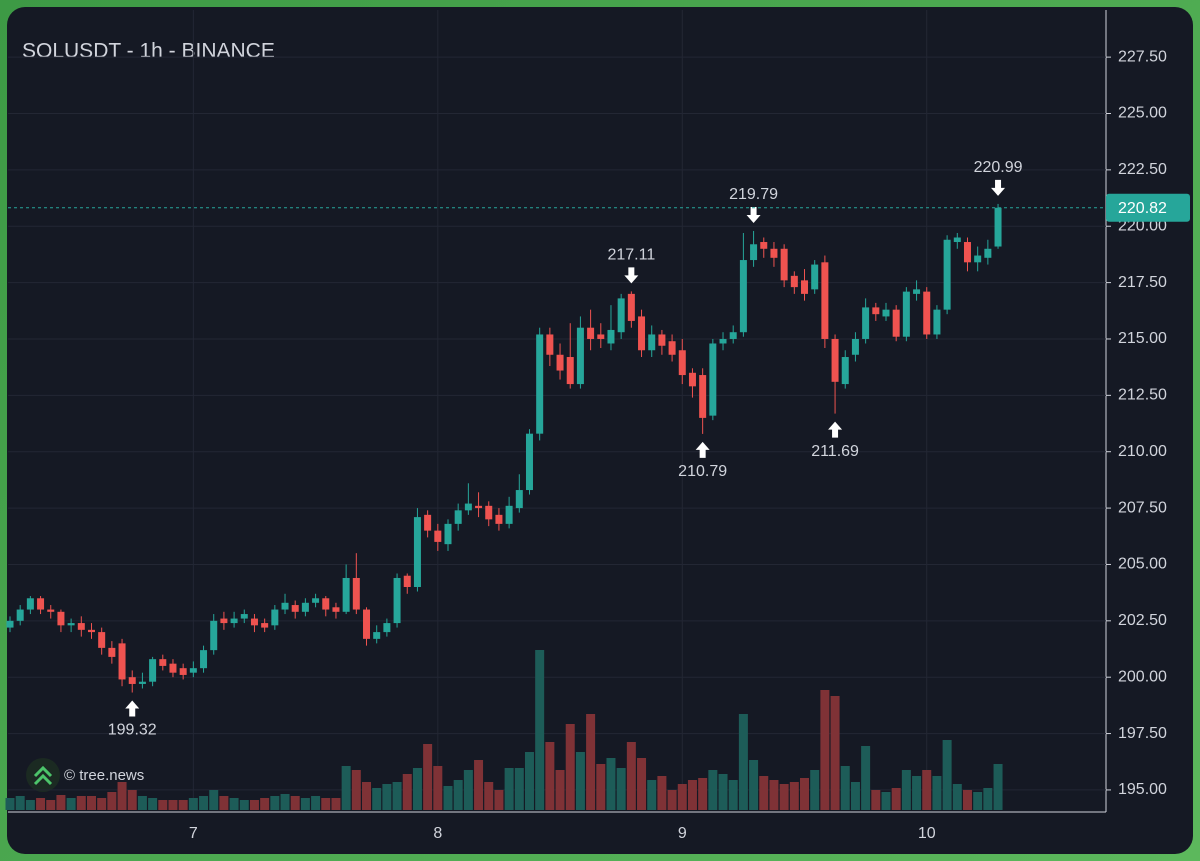 The image size is (1200, 861). I want to click on y-tick-label: 207.50, so click(1142, 507).